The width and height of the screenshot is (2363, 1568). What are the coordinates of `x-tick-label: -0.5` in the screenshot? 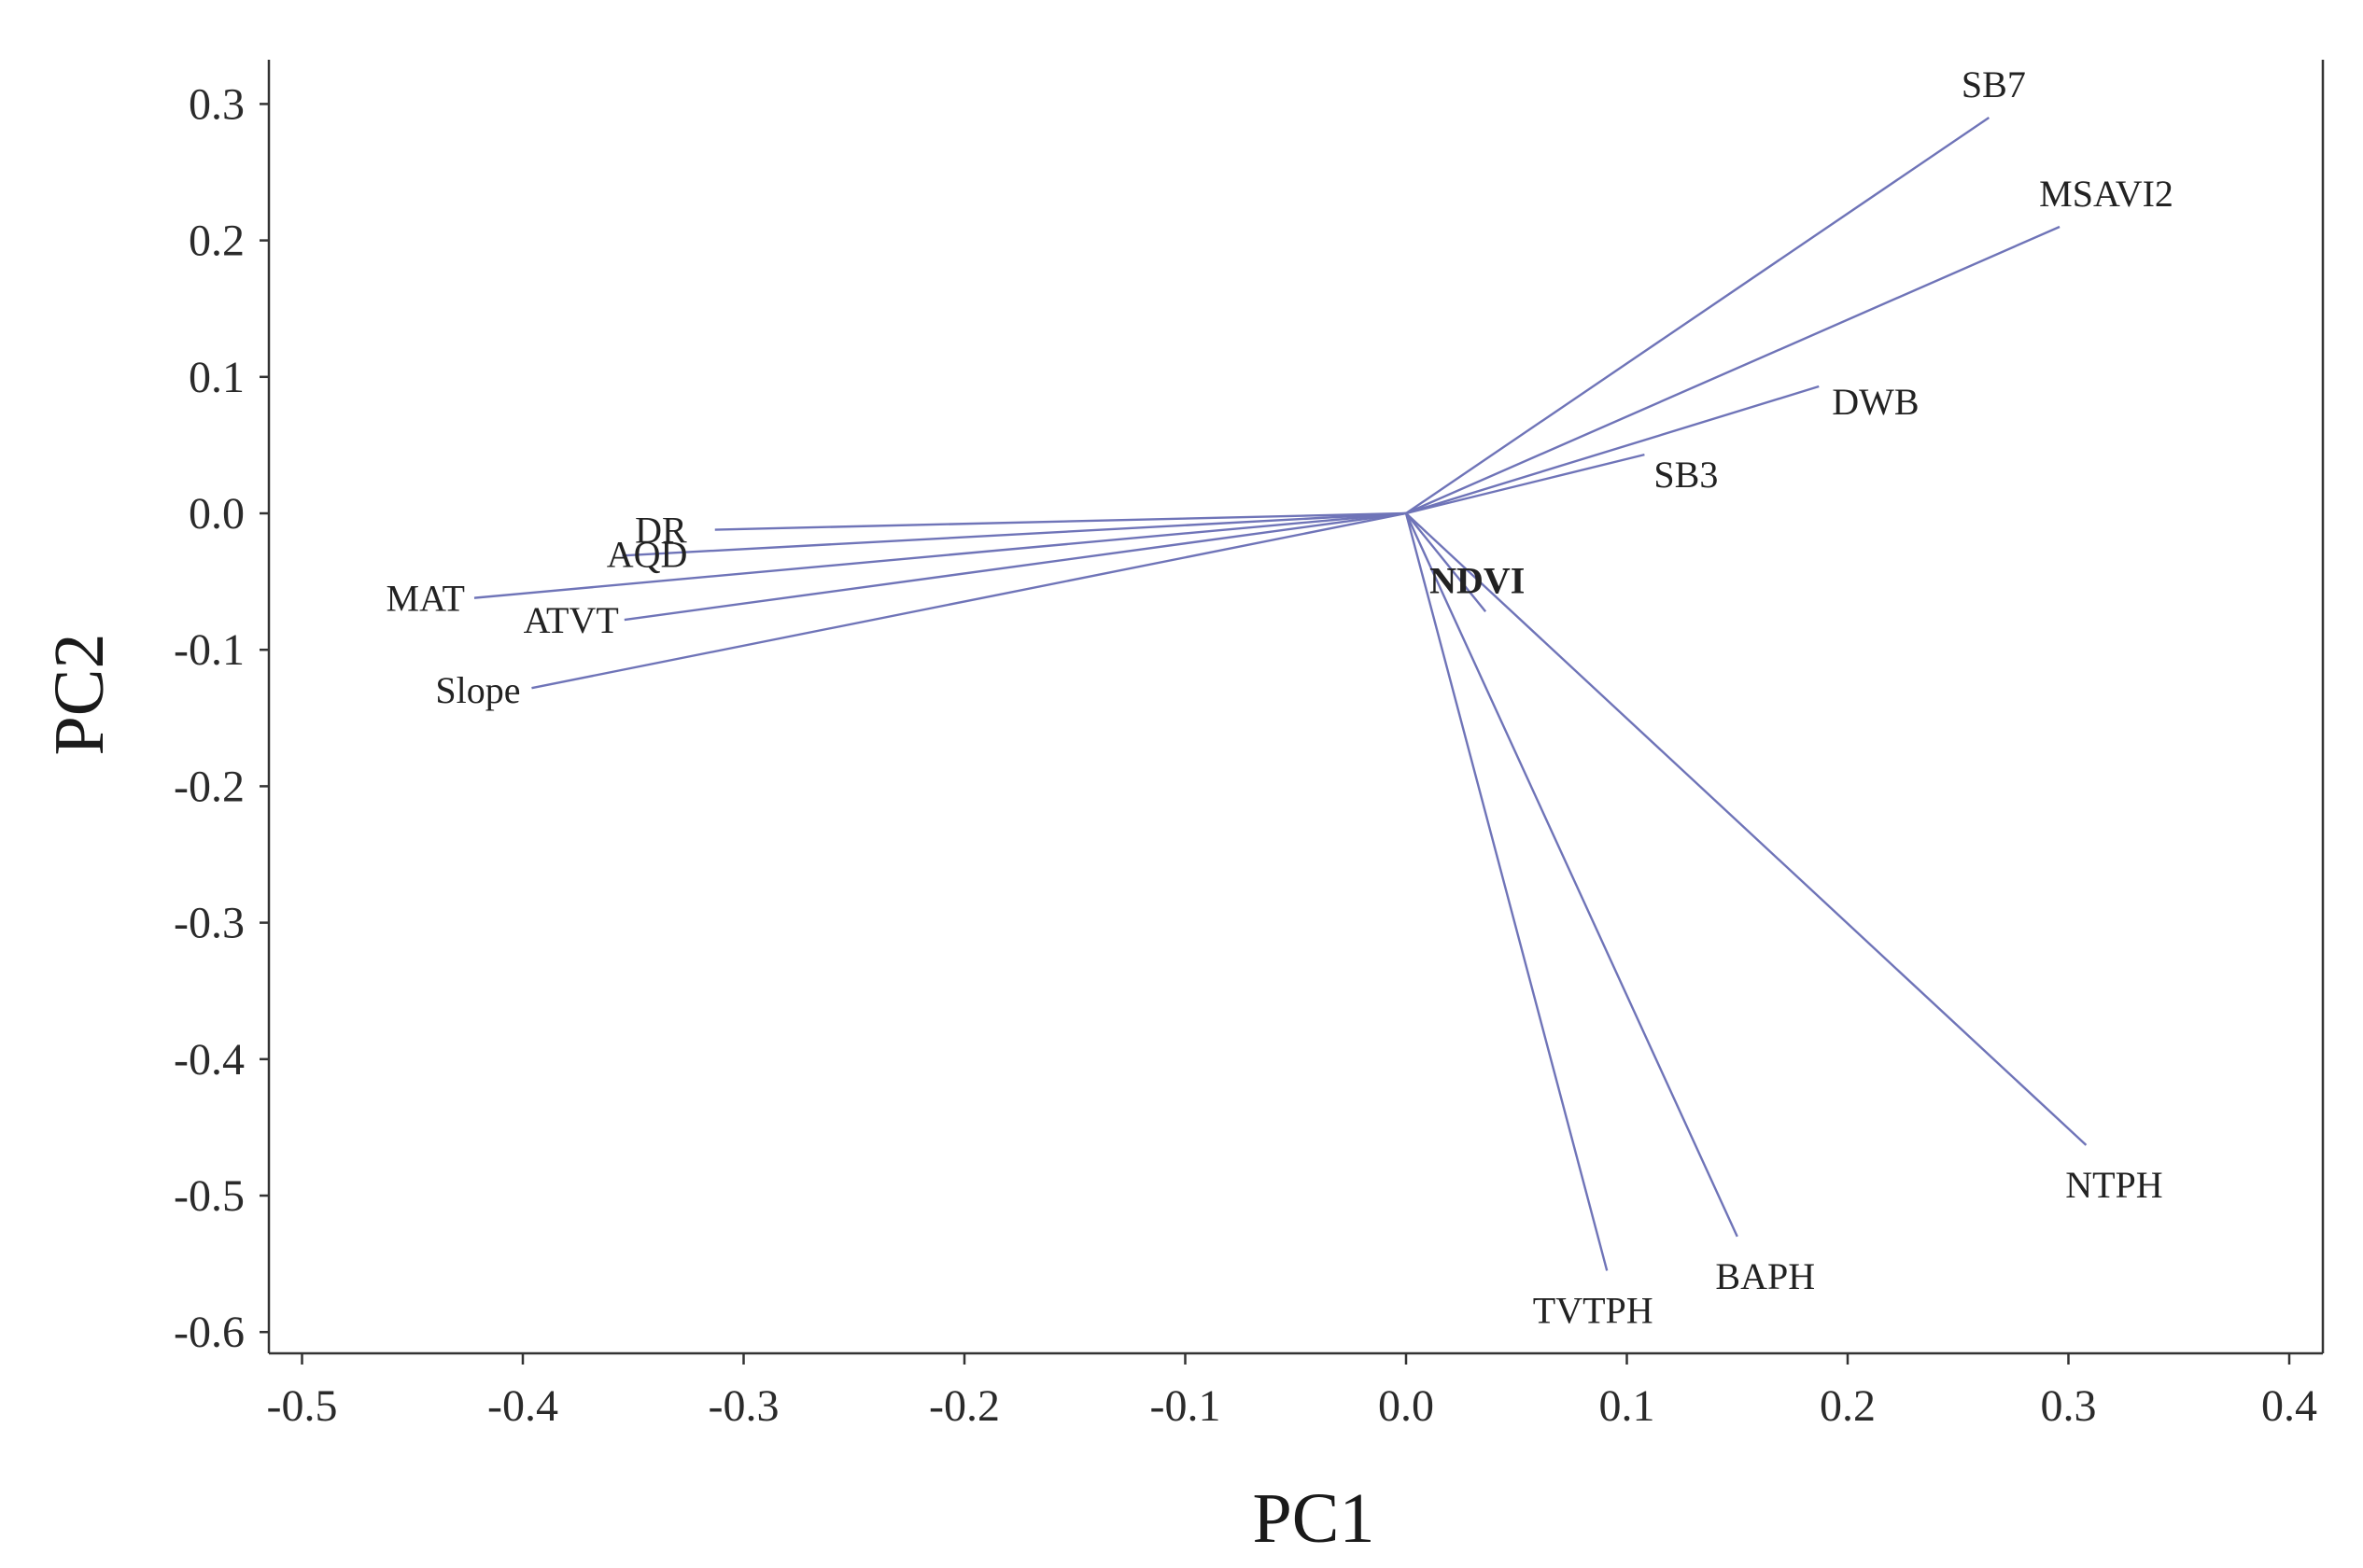 It's located at (302, 1406).